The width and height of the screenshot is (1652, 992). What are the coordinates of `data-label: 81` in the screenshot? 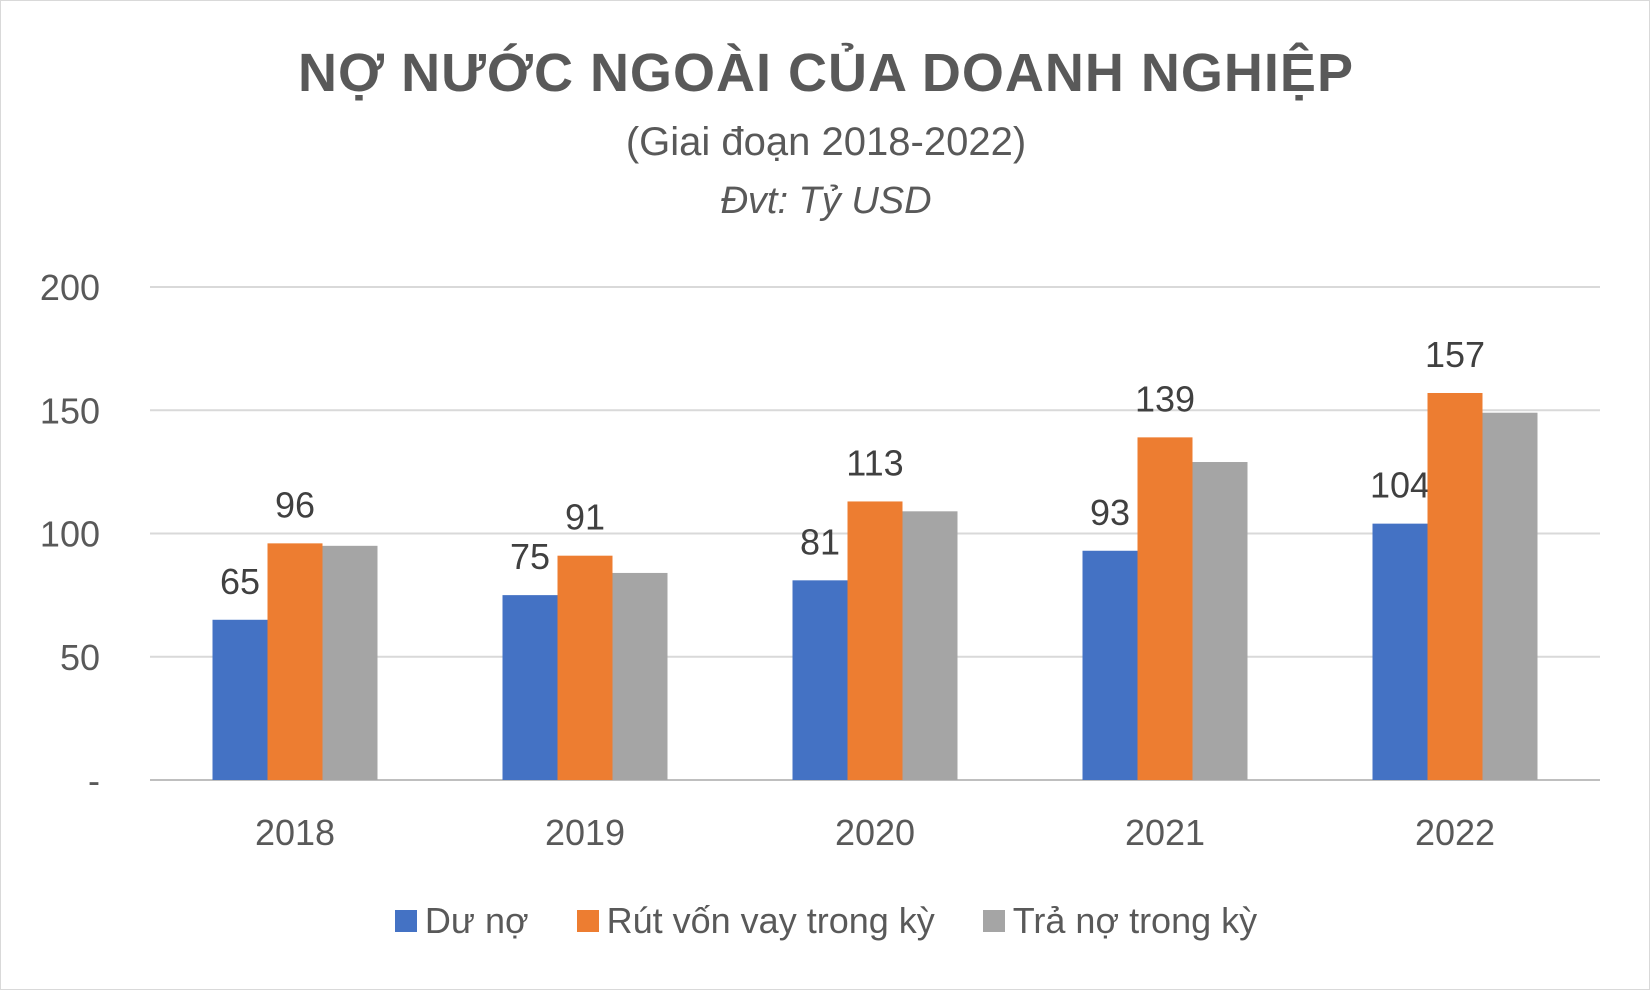 It's located at (820, 541).